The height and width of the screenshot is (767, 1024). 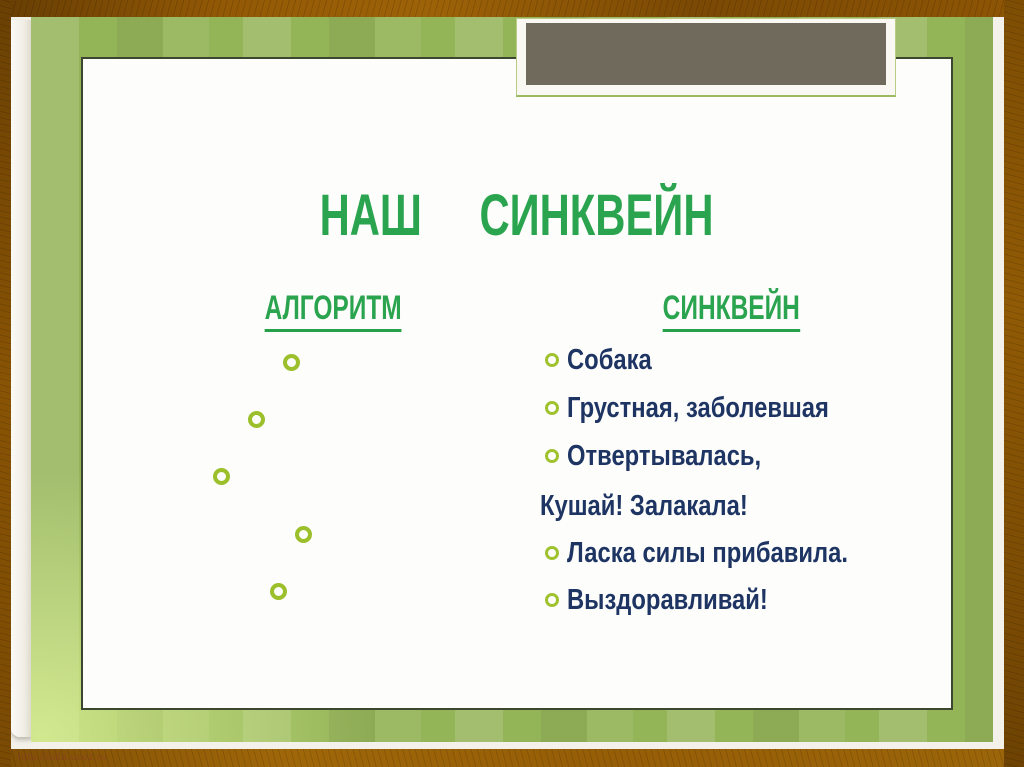 I want to click on gold-frame-left, so click(x=5, y=383).